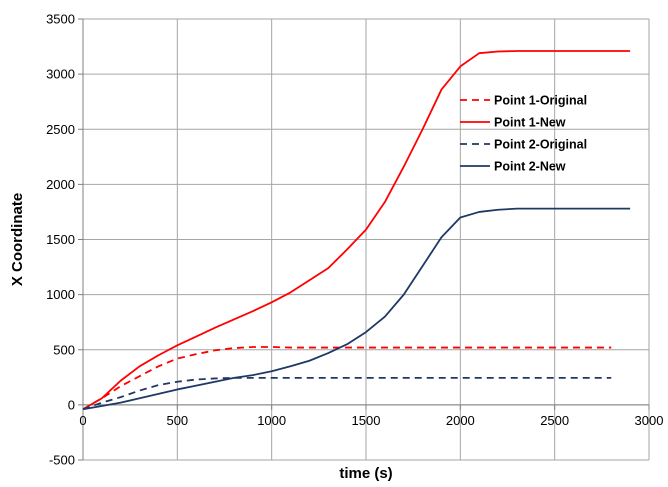 The width and height of the screenshot is (668, 487). I want to click on y-tick-label: 0, so click(71, 404).